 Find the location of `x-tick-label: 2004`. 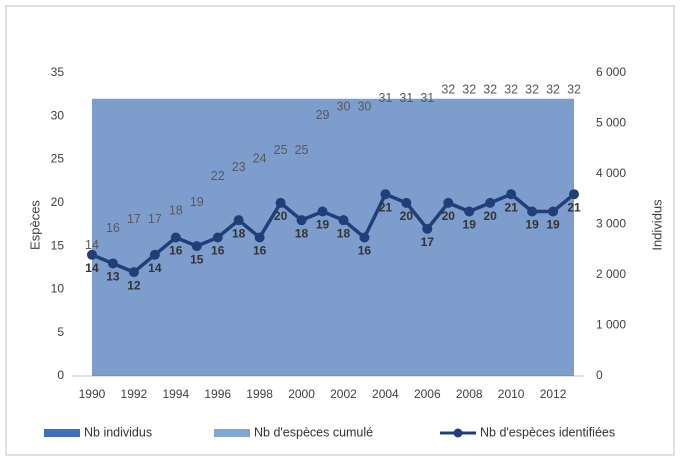

x-tick-label: 2004 is located at coordinates (385, 394).